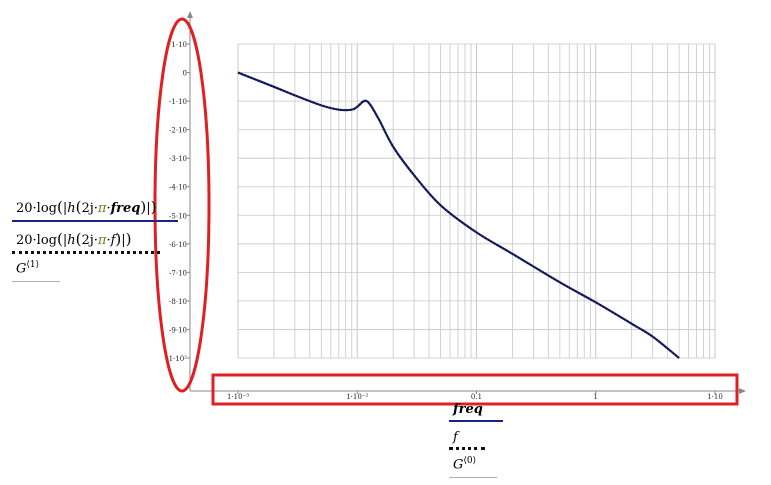  I want to click on y-tick-label: -9·10, so click(178, 330).